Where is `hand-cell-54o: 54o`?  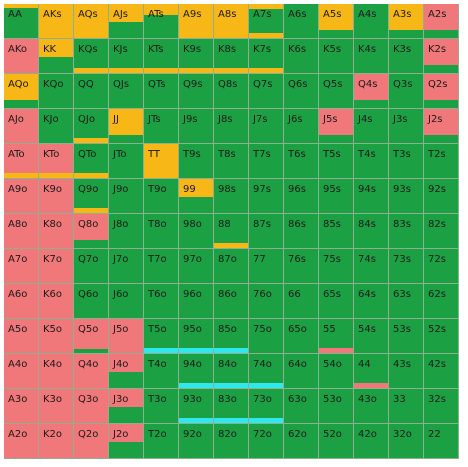 hand-cell-54o: 54o is located at coordinates (336, 371).